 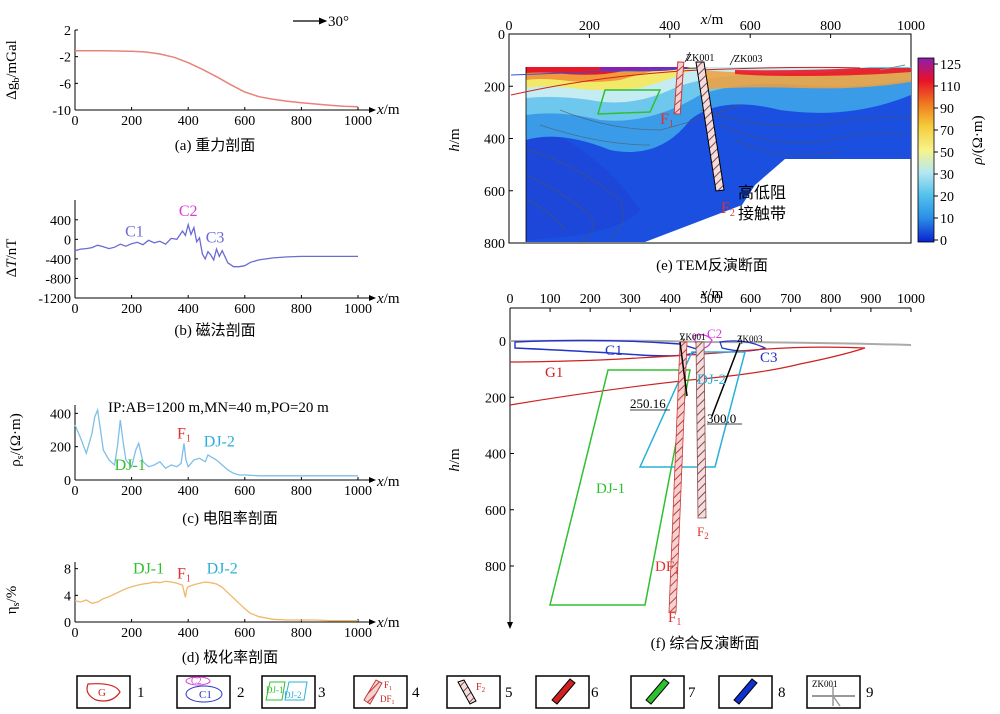 What do you see at coordinates (214, 330) in the screenshot?
I see `panel-b-caption: (b) 磁法剖面` at bounding box center [214, 330].